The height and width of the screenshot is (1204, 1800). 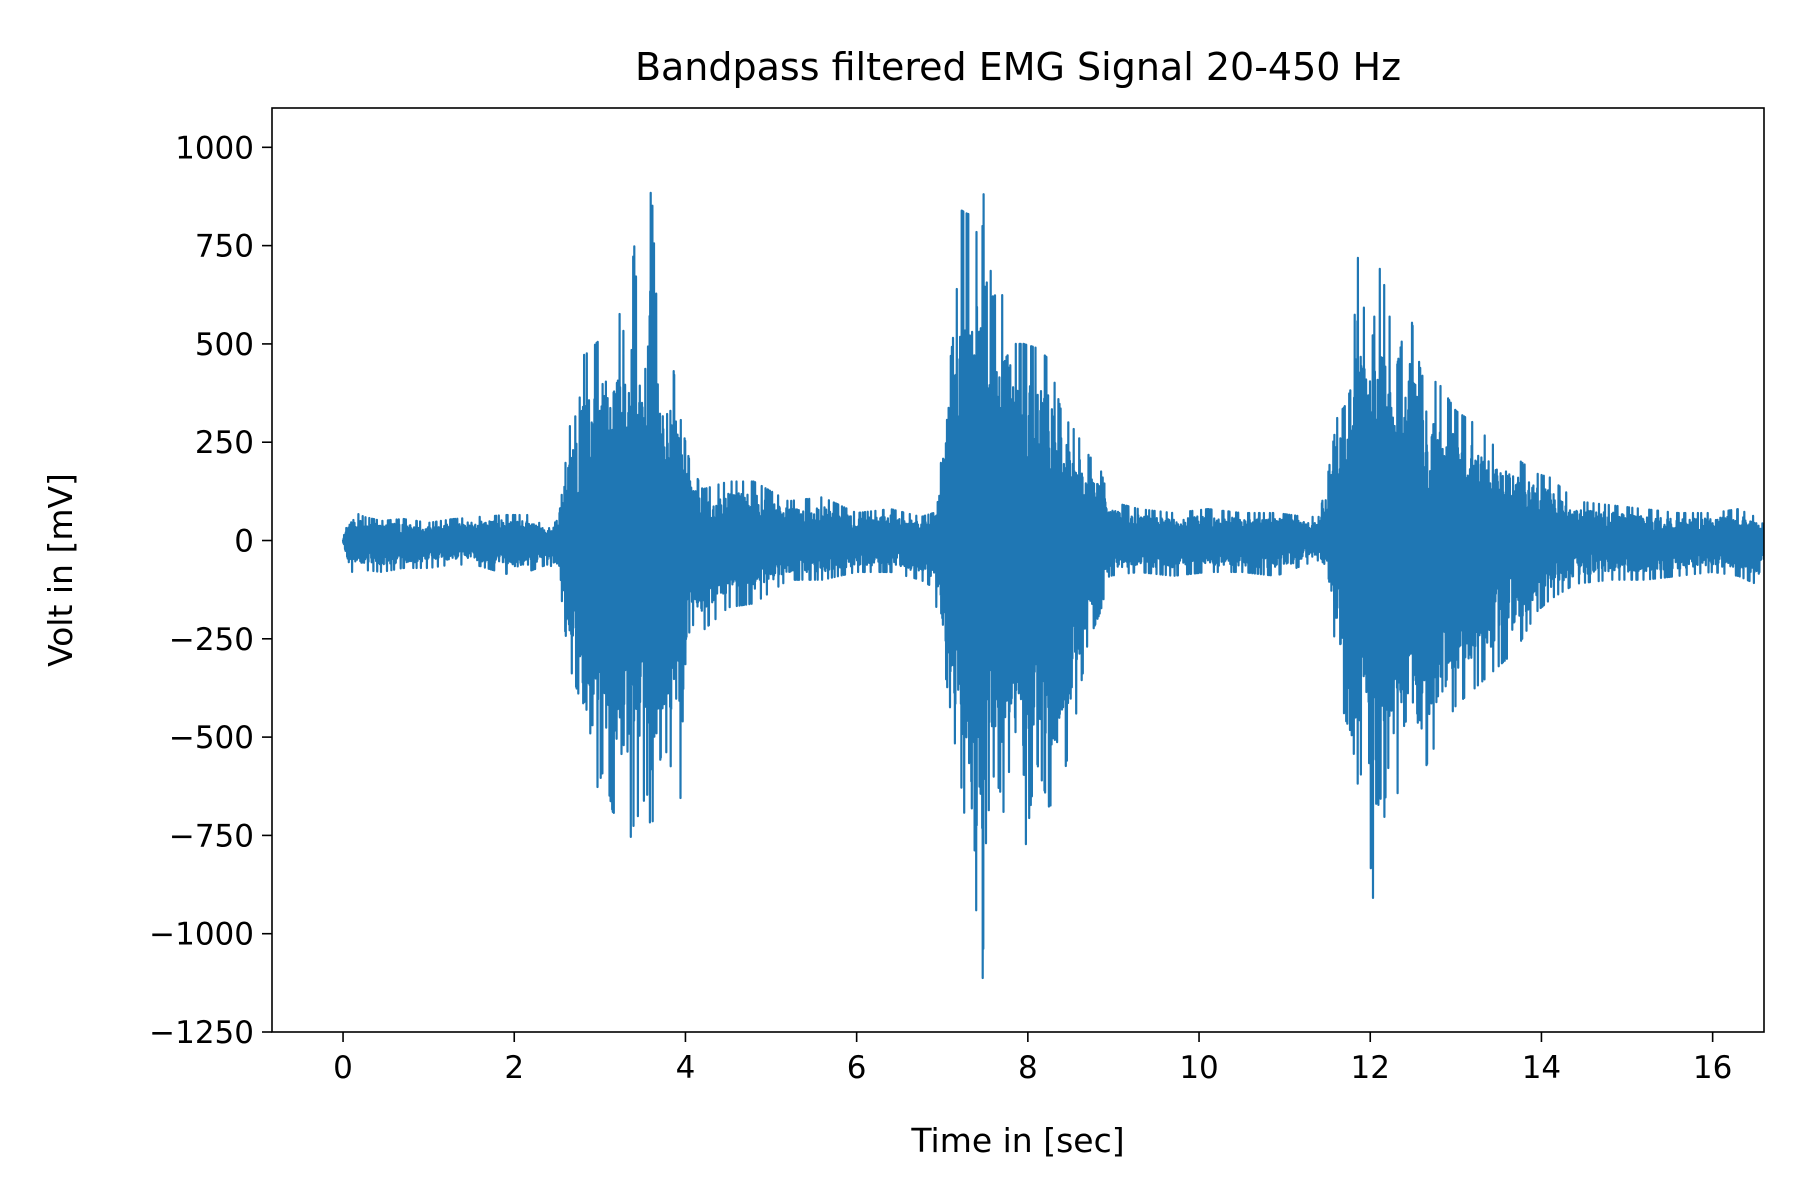 I want to click on y-tick-label: 500, so click(x=224, y=345).